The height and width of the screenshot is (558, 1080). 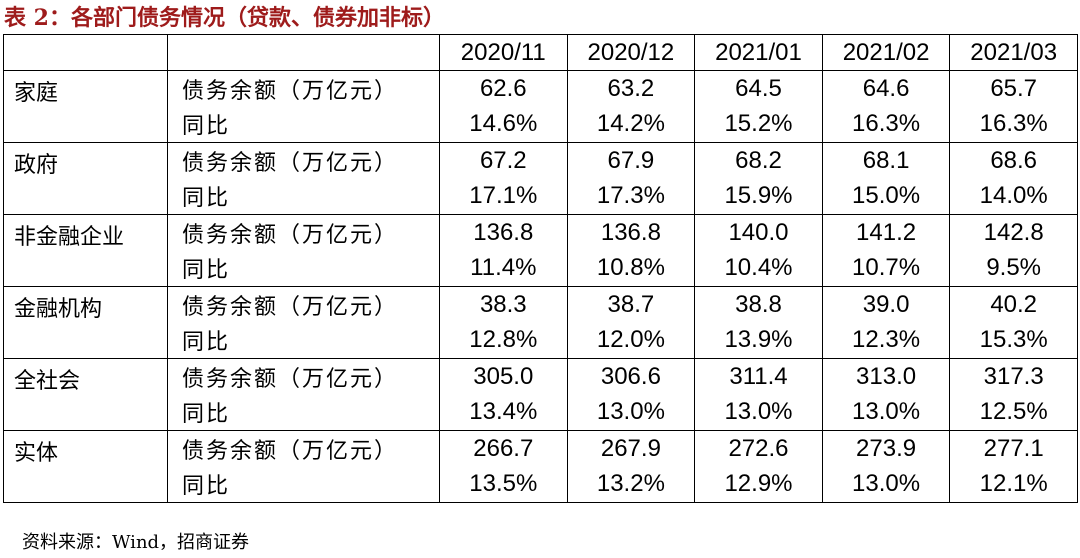 What do you see at coordinates (758, 268) in the screenshot?
I see `value-cell: 10.4%` at bounding box center [758, 268].